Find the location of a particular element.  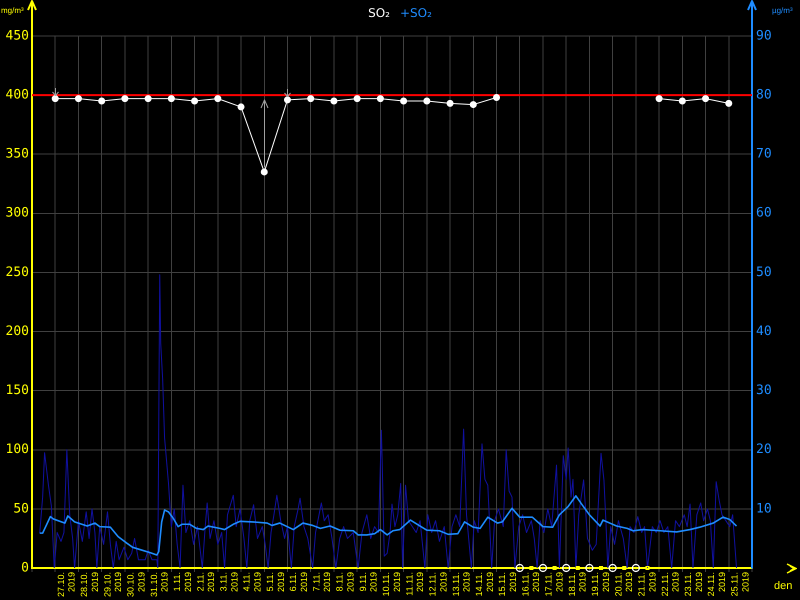

x-tick-label: 29.10. 2019 is located at coordinates (113, 585).